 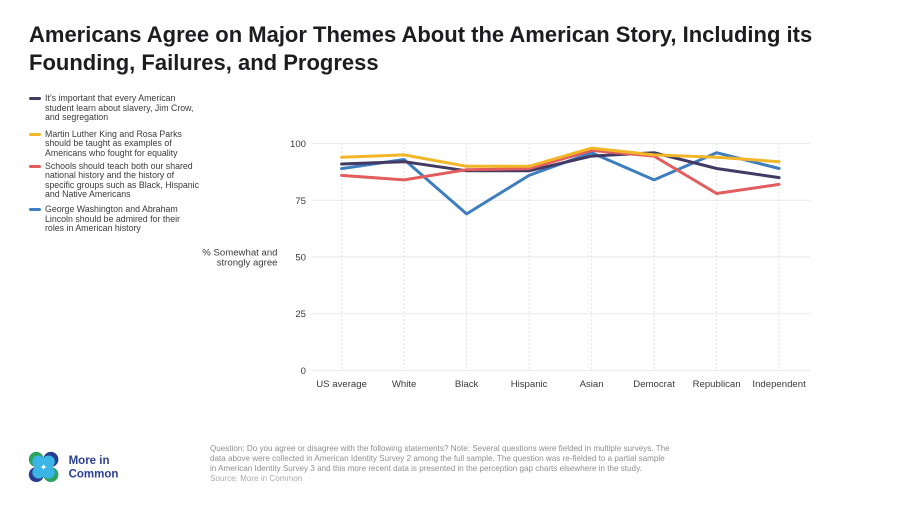 I want to click on svg-text: Asian, so click(x=592, y=384).